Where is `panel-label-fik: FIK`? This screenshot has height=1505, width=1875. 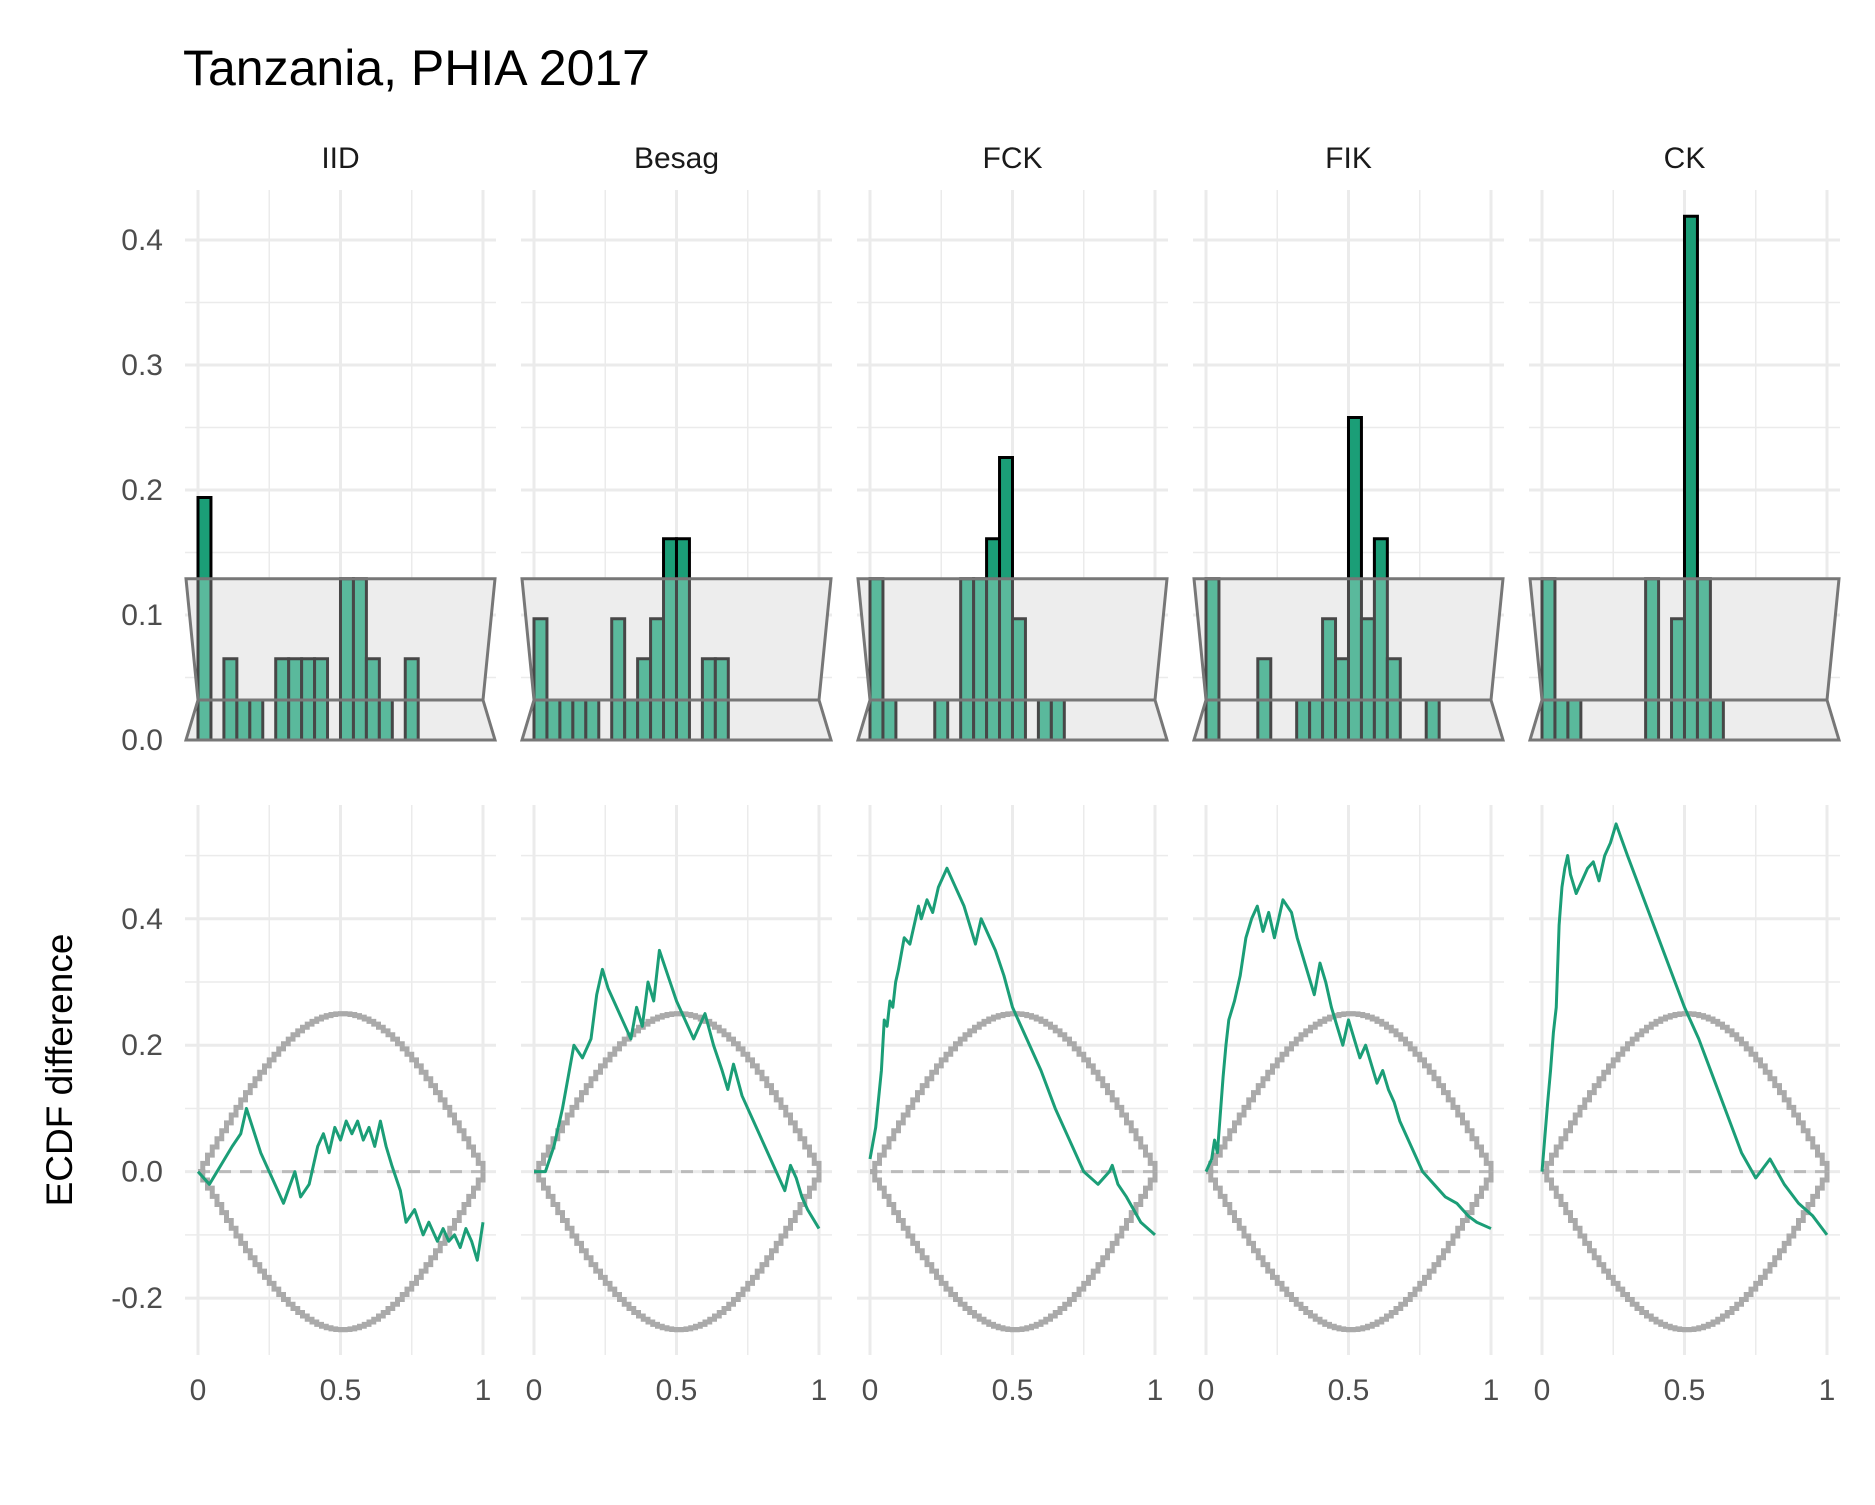
panel-label-fik: FIK is located at coordinates (1348, 158).